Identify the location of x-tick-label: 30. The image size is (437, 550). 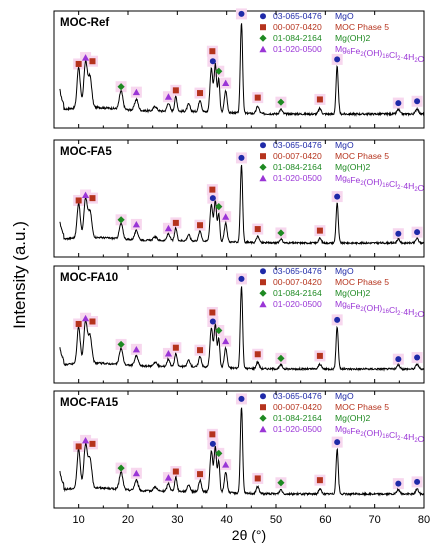
(177, 520).